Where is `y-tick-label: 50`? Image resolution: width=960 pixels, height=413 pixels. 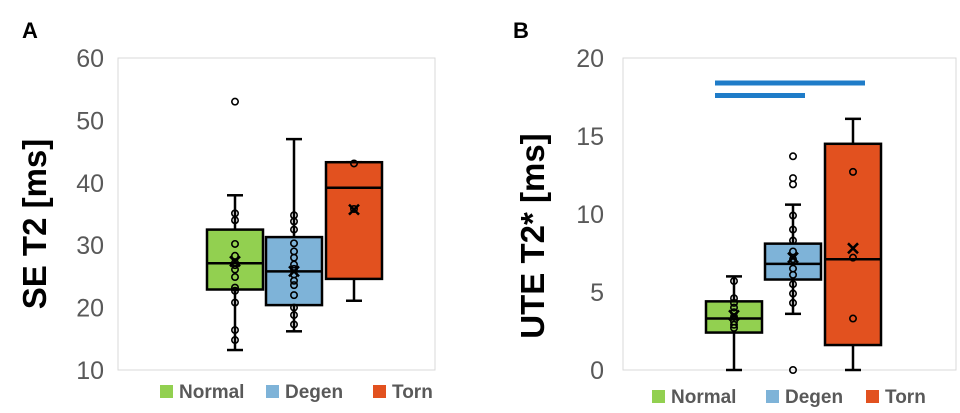
y-tick-label: 50 is located at coordinates (90, 121).